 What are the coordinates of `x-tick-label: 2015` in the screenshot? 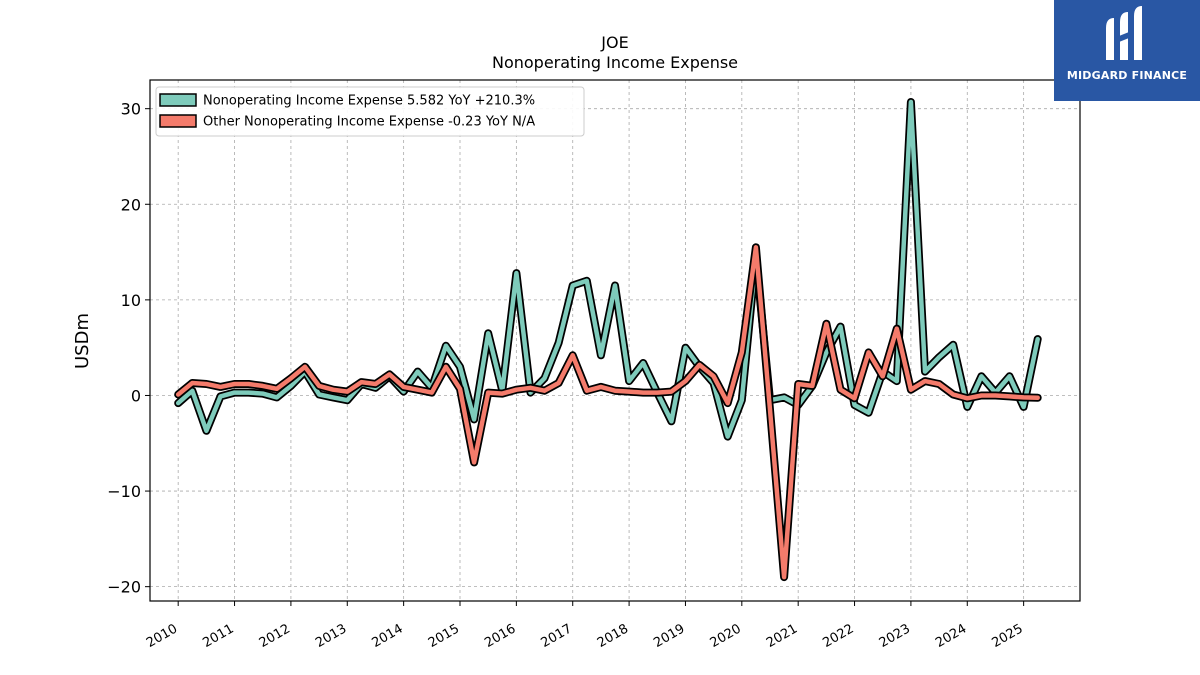 It's located at (444, 636).